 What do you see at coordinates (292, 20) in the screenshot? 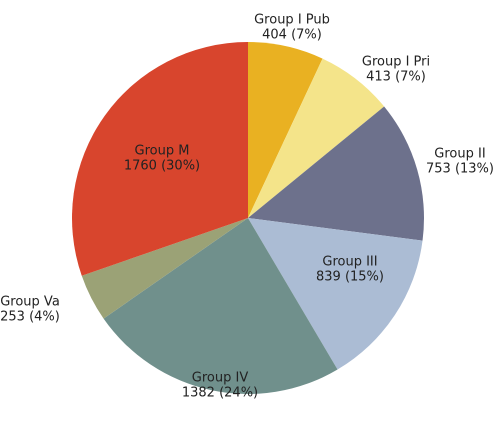
I see `slice-label: Group I Pub` at bounding box center [292, 20].